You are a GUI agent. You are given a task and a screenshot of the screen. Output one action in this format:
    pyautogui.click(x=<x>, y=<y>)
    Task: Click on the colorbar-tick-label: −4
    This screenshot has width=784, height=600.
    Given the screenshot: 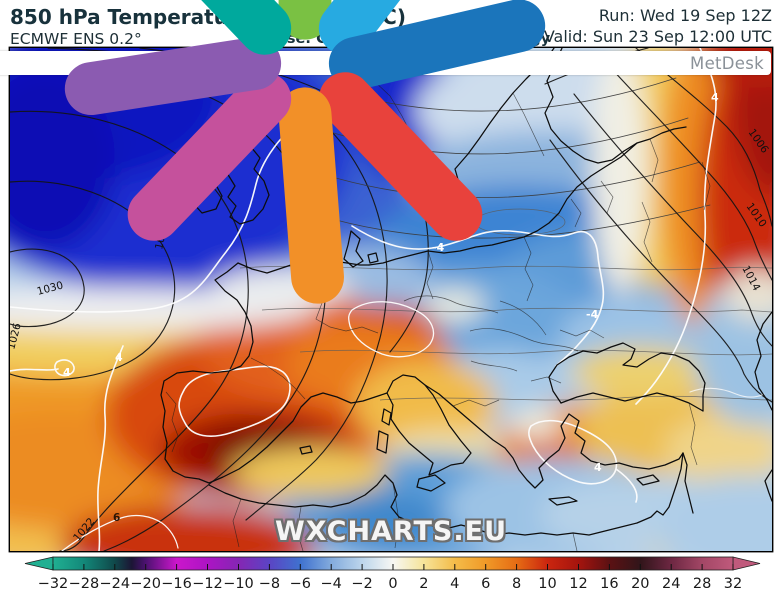 What is the action you would take?
    pyautogui.click(x=331, y=584)
    